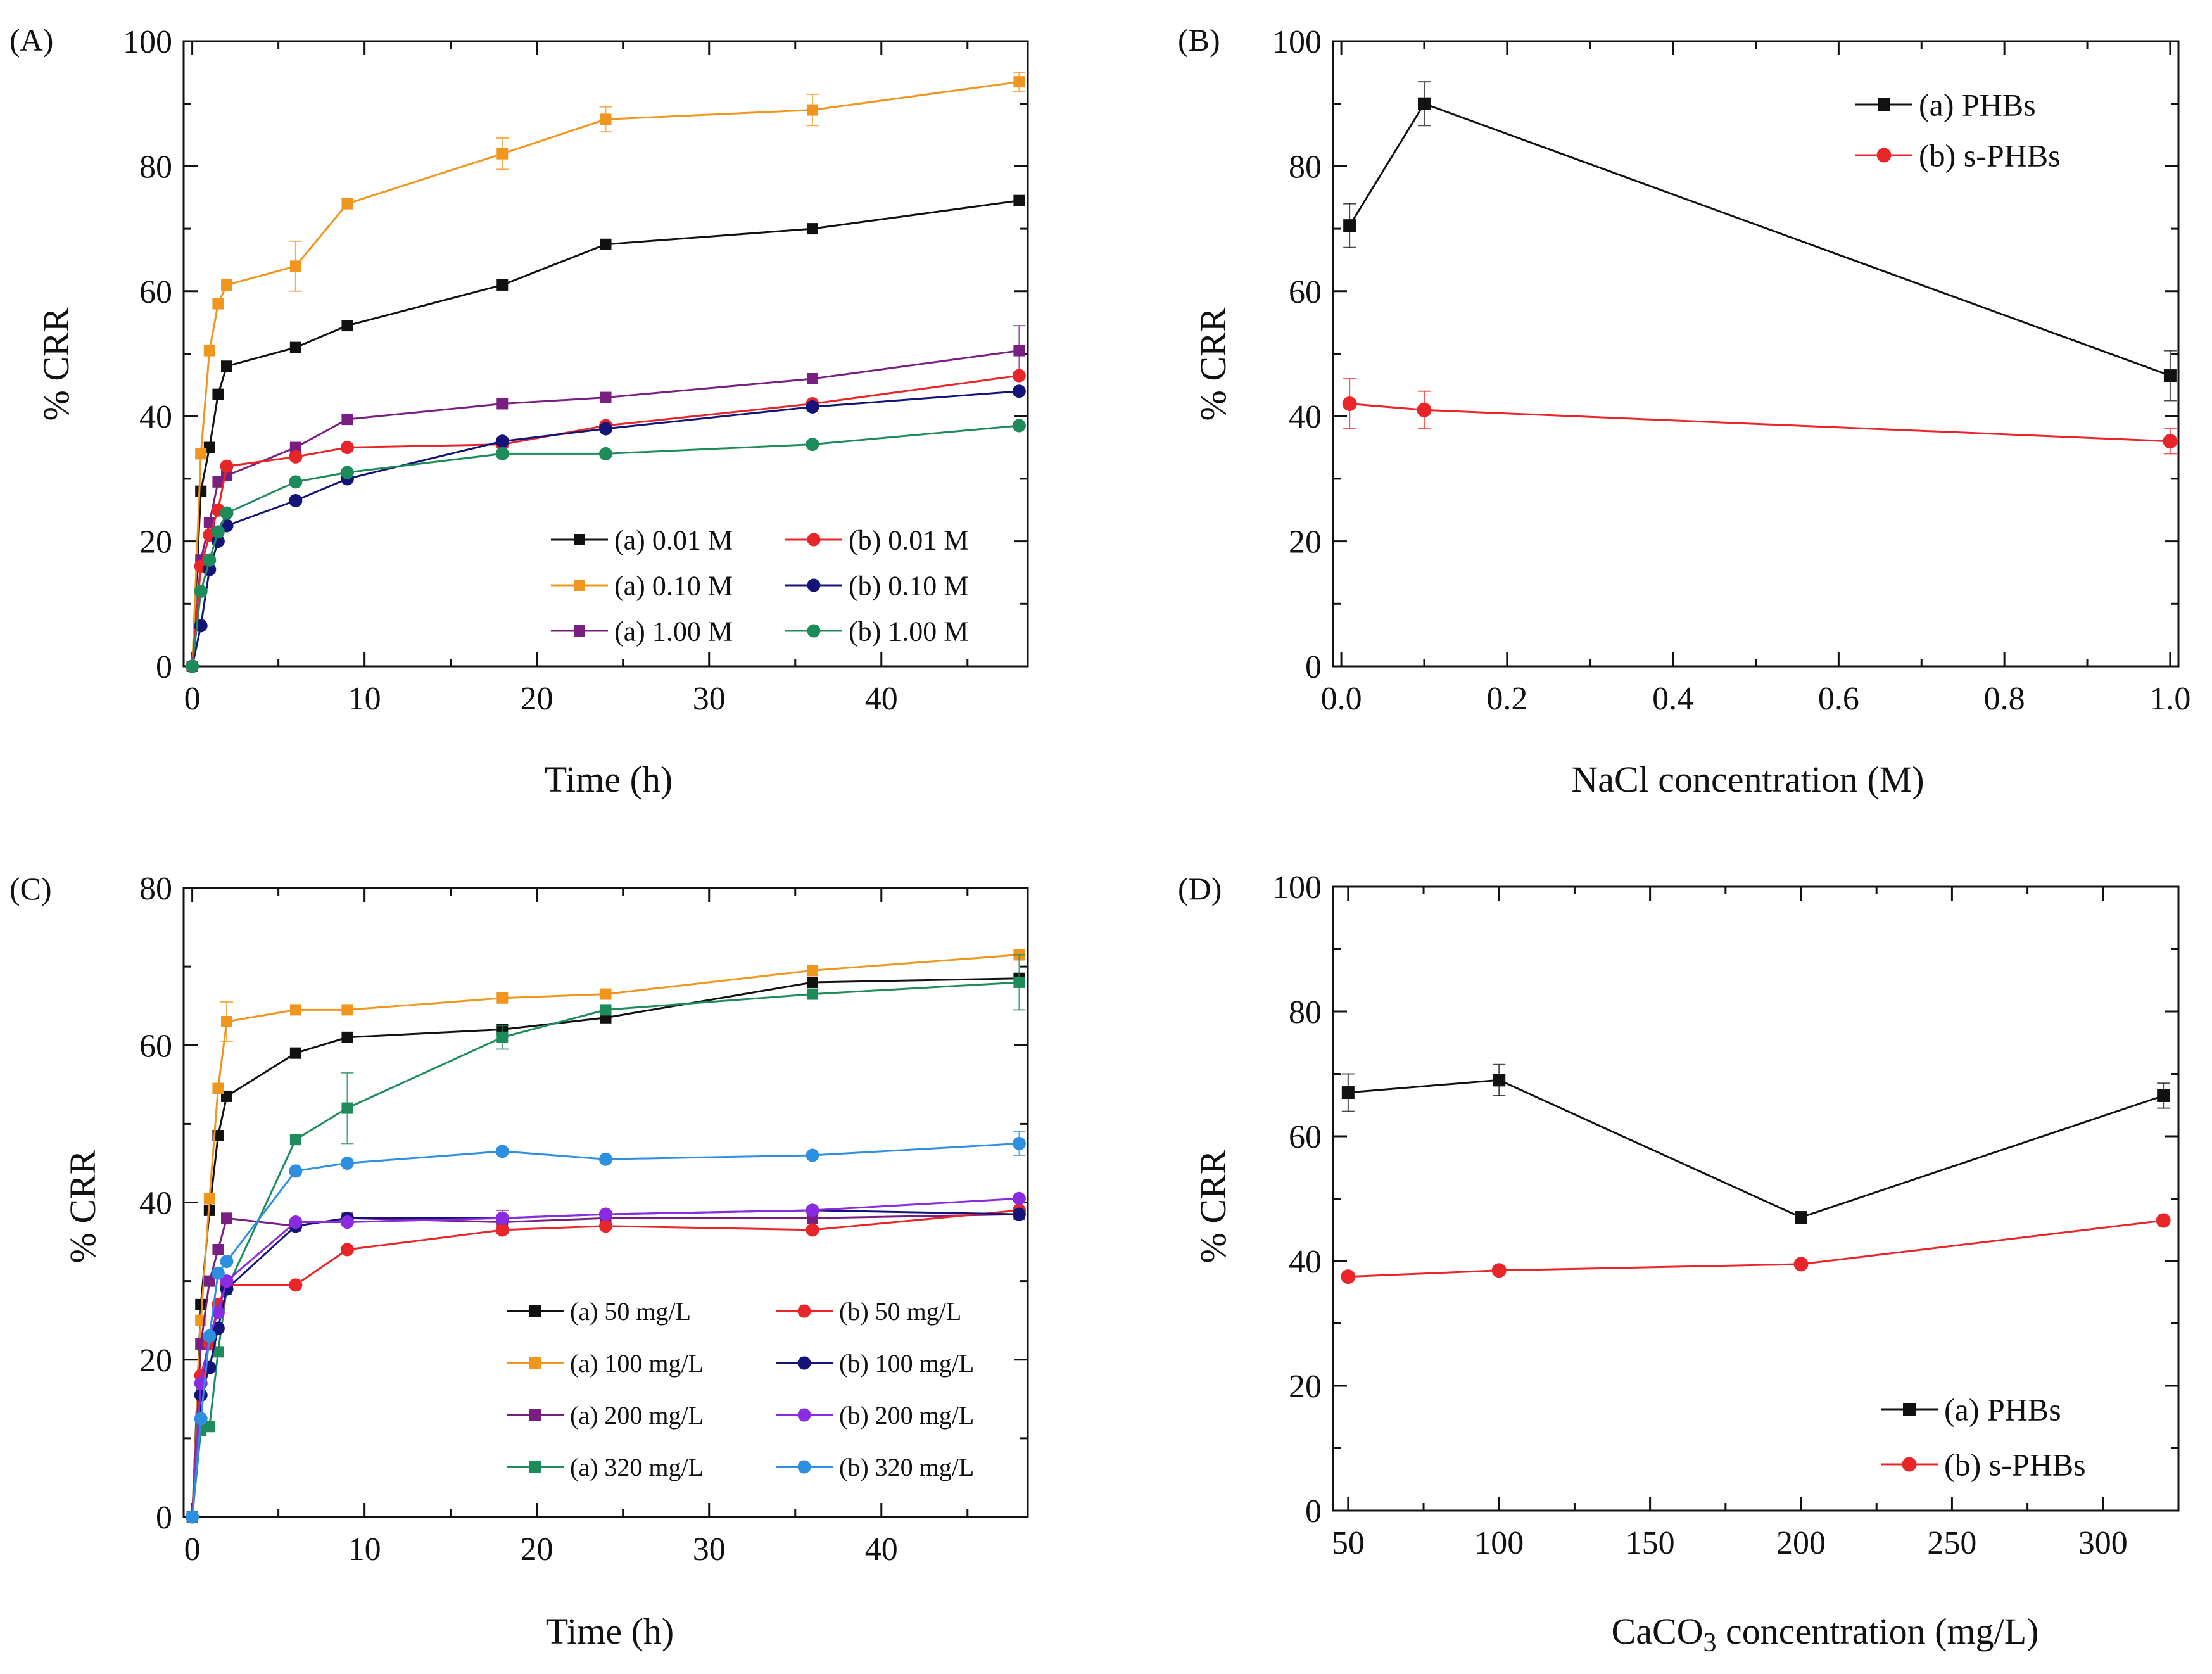  I want to click on series--b-1-00-m, so click(606, 546).